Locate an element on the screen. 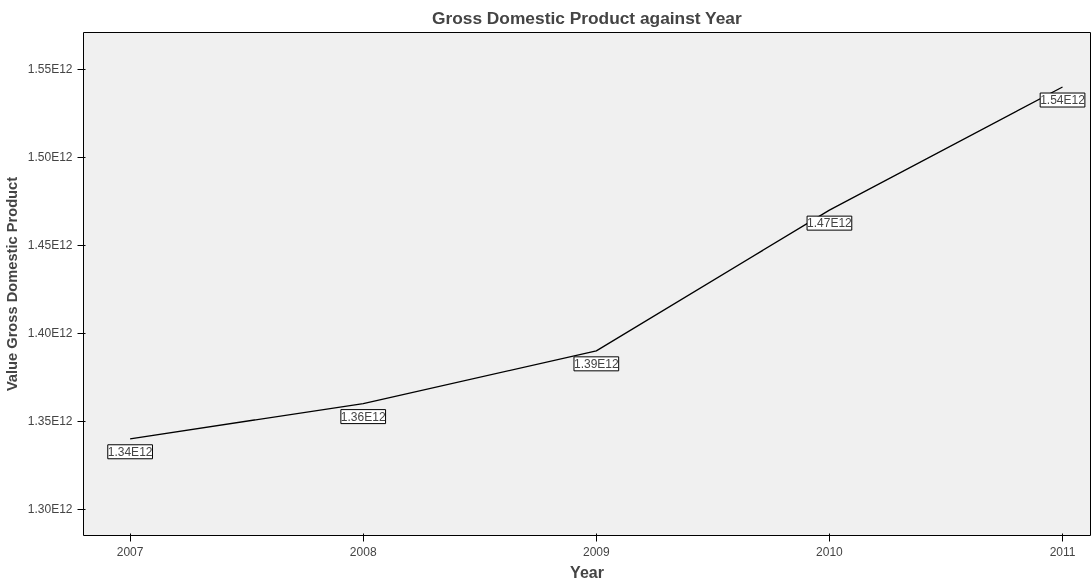  x-tick-label: 2009 is located at coordinates (596, 551).